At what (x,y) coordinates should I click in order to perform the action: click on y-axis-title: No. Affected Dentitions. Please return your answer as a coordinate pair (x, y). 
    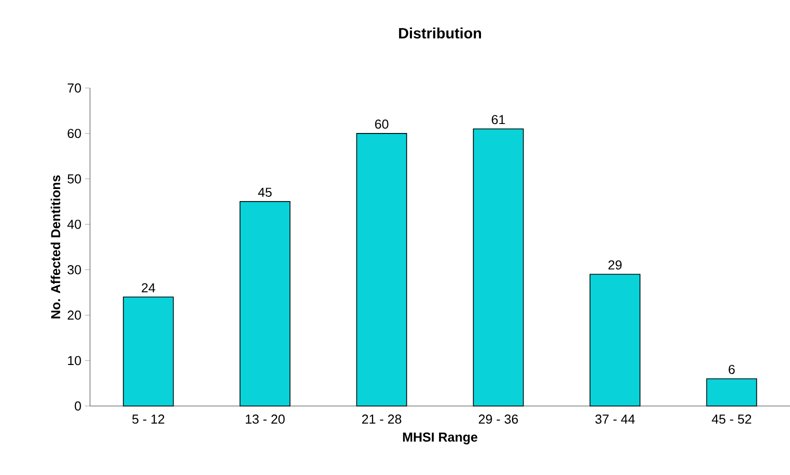
    Looking at the image, I should click on (55, 246).